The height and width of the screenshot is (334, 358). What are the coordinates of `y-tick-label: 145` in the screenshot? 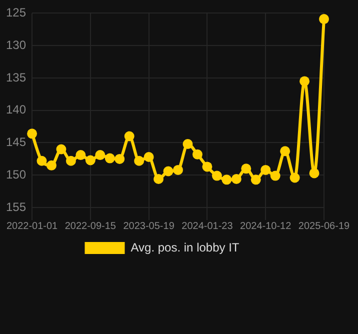 It's located at (16, 142).